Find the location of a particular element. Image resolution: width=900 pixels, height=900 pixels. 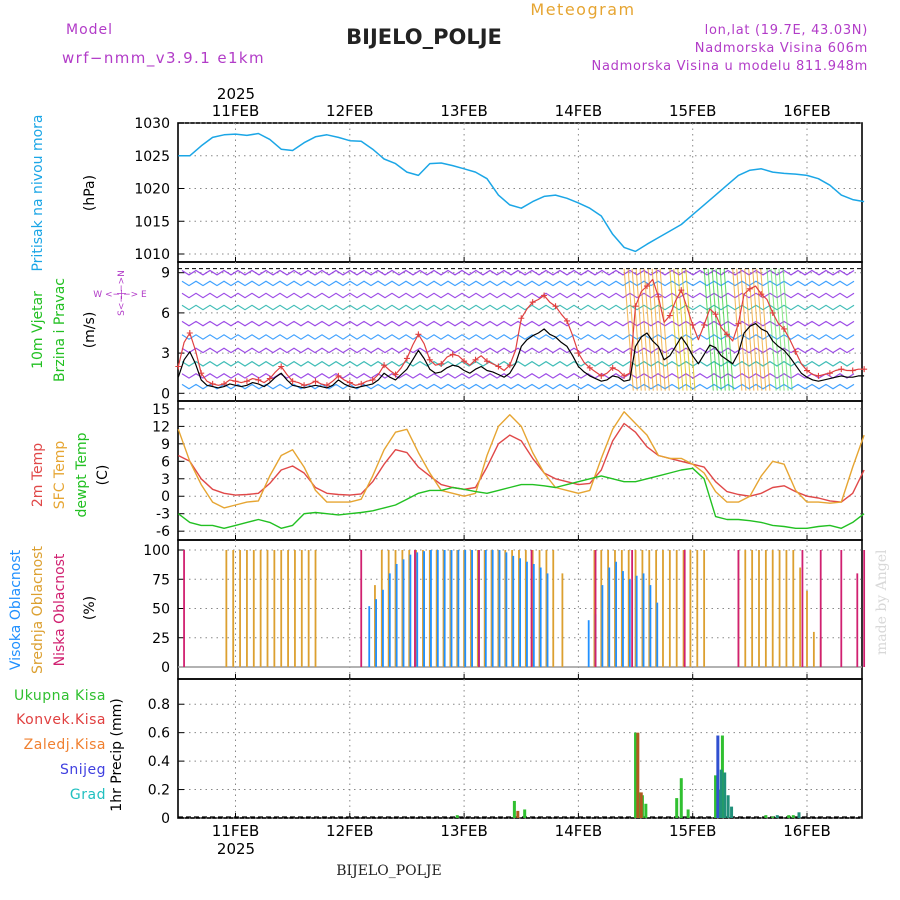

year-top: 2025 is located at coordinates (236, 94).